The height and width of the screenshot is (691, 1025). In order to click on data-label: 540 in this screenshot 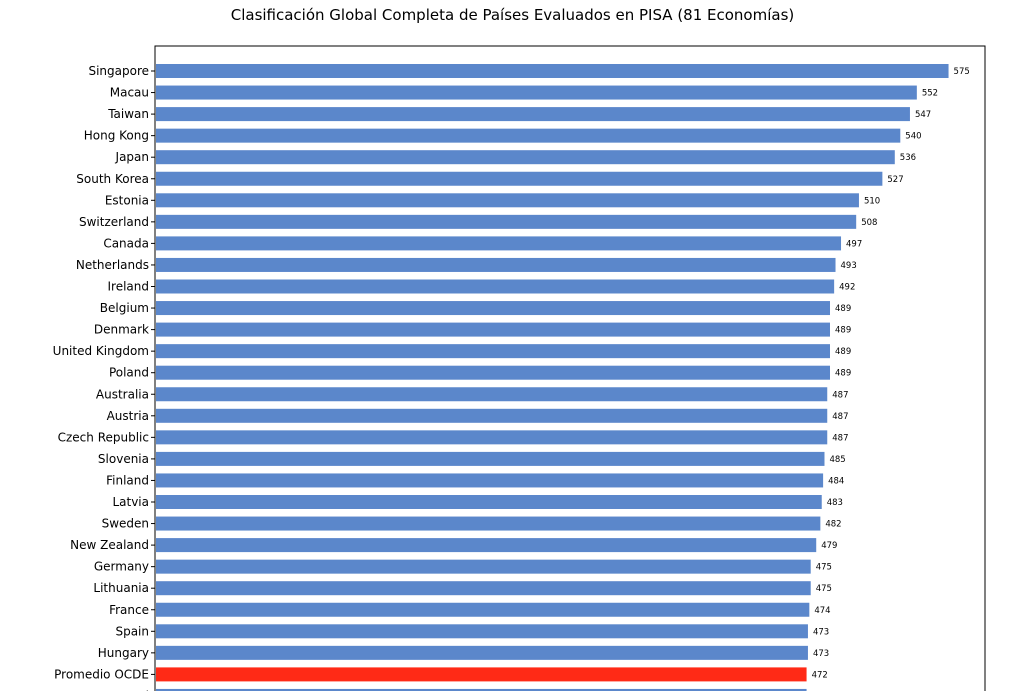, I will do `click(913, 137)`.